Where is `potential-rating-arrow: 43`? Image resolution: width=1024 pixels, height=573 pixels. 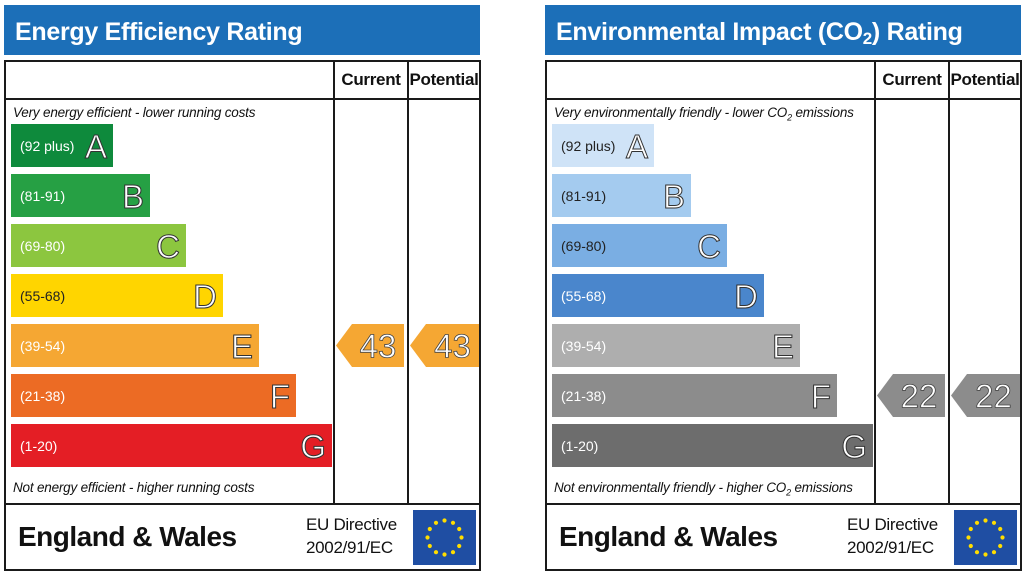
potential-rating-arrow: 43 is located at coordinates (444, 345).